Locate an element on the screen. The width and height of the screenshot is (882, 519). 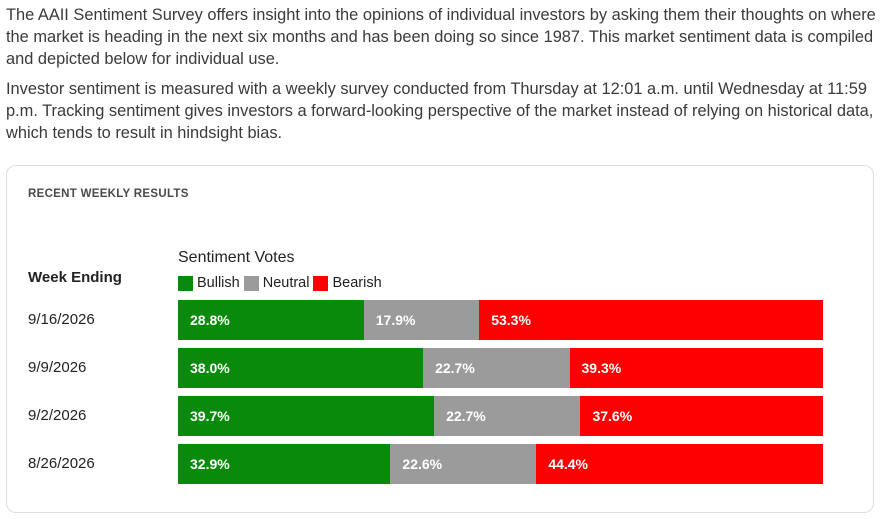
week-ending-label: 9/2/2026 is located at coordinates (57, 415).